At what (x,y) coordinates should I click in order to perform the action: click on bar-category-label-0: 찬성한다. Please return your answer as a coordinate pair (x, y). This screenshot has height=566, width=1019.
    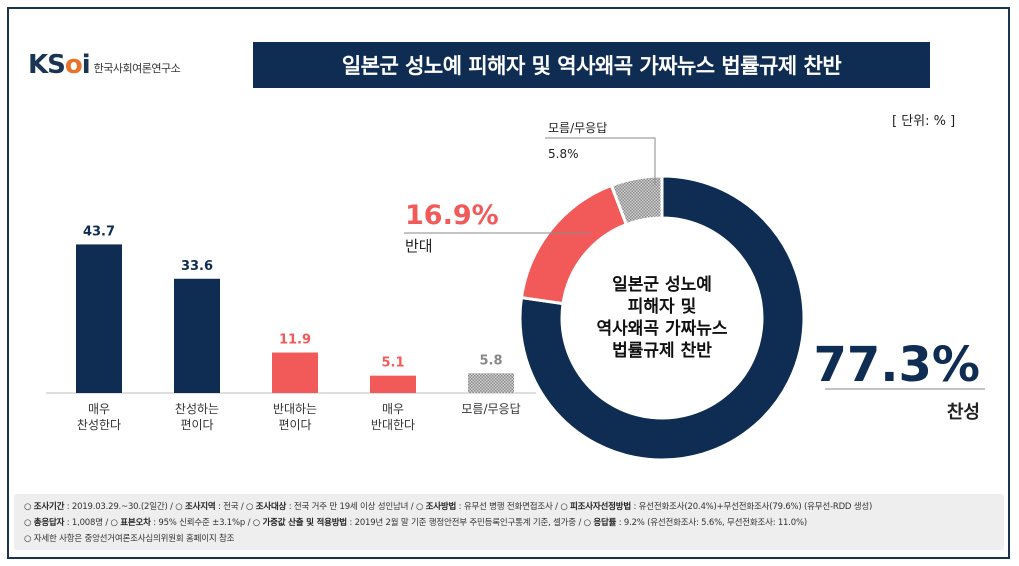
    Looking at the image, I should click on (99, 424).